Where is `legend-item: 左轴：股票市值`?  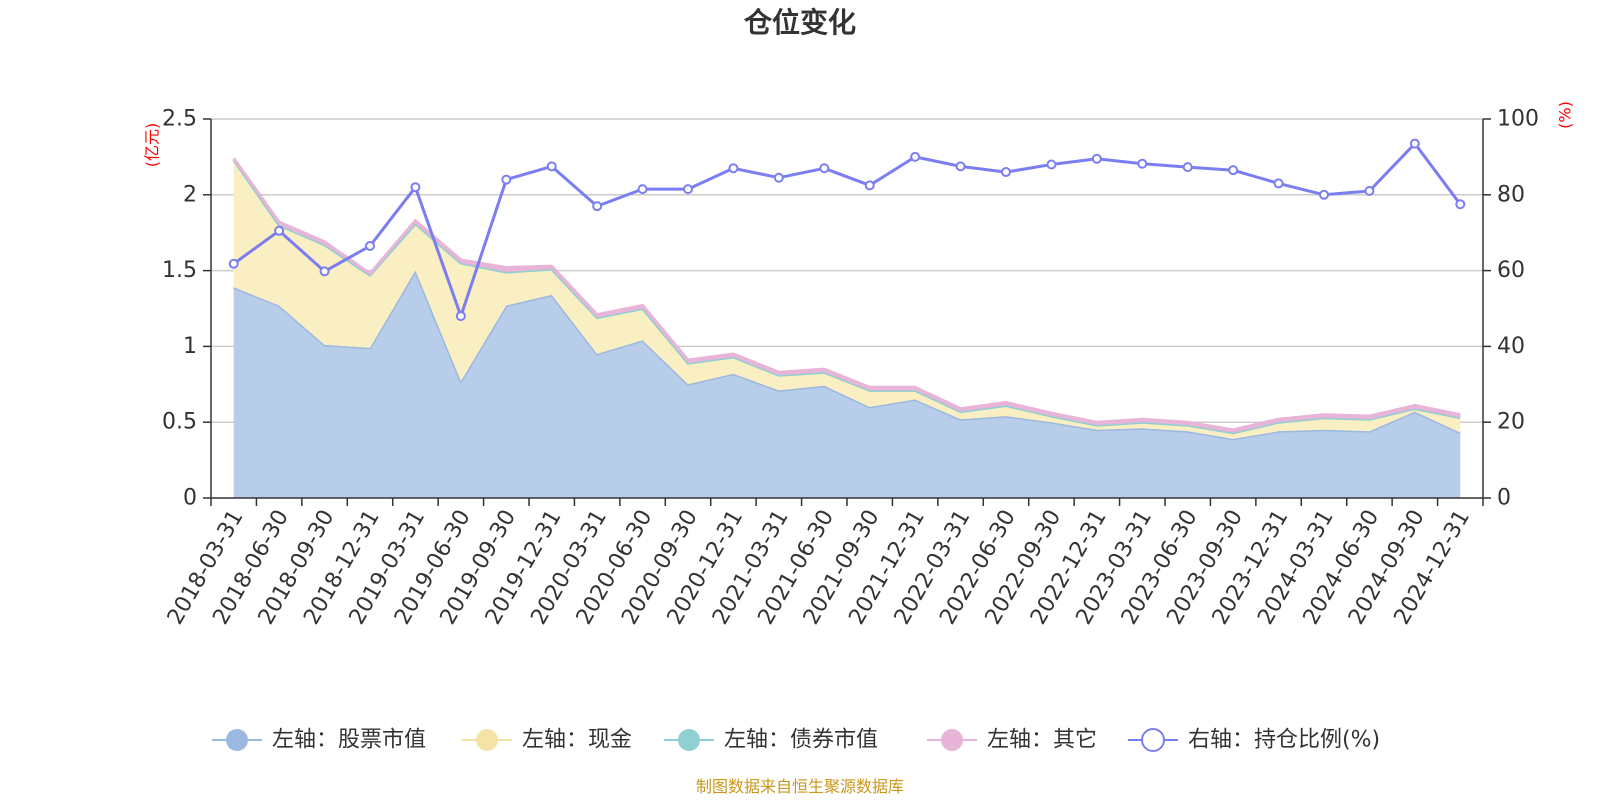 legend-item: 左轴：股票市值 is located at coordinates (319, 740).